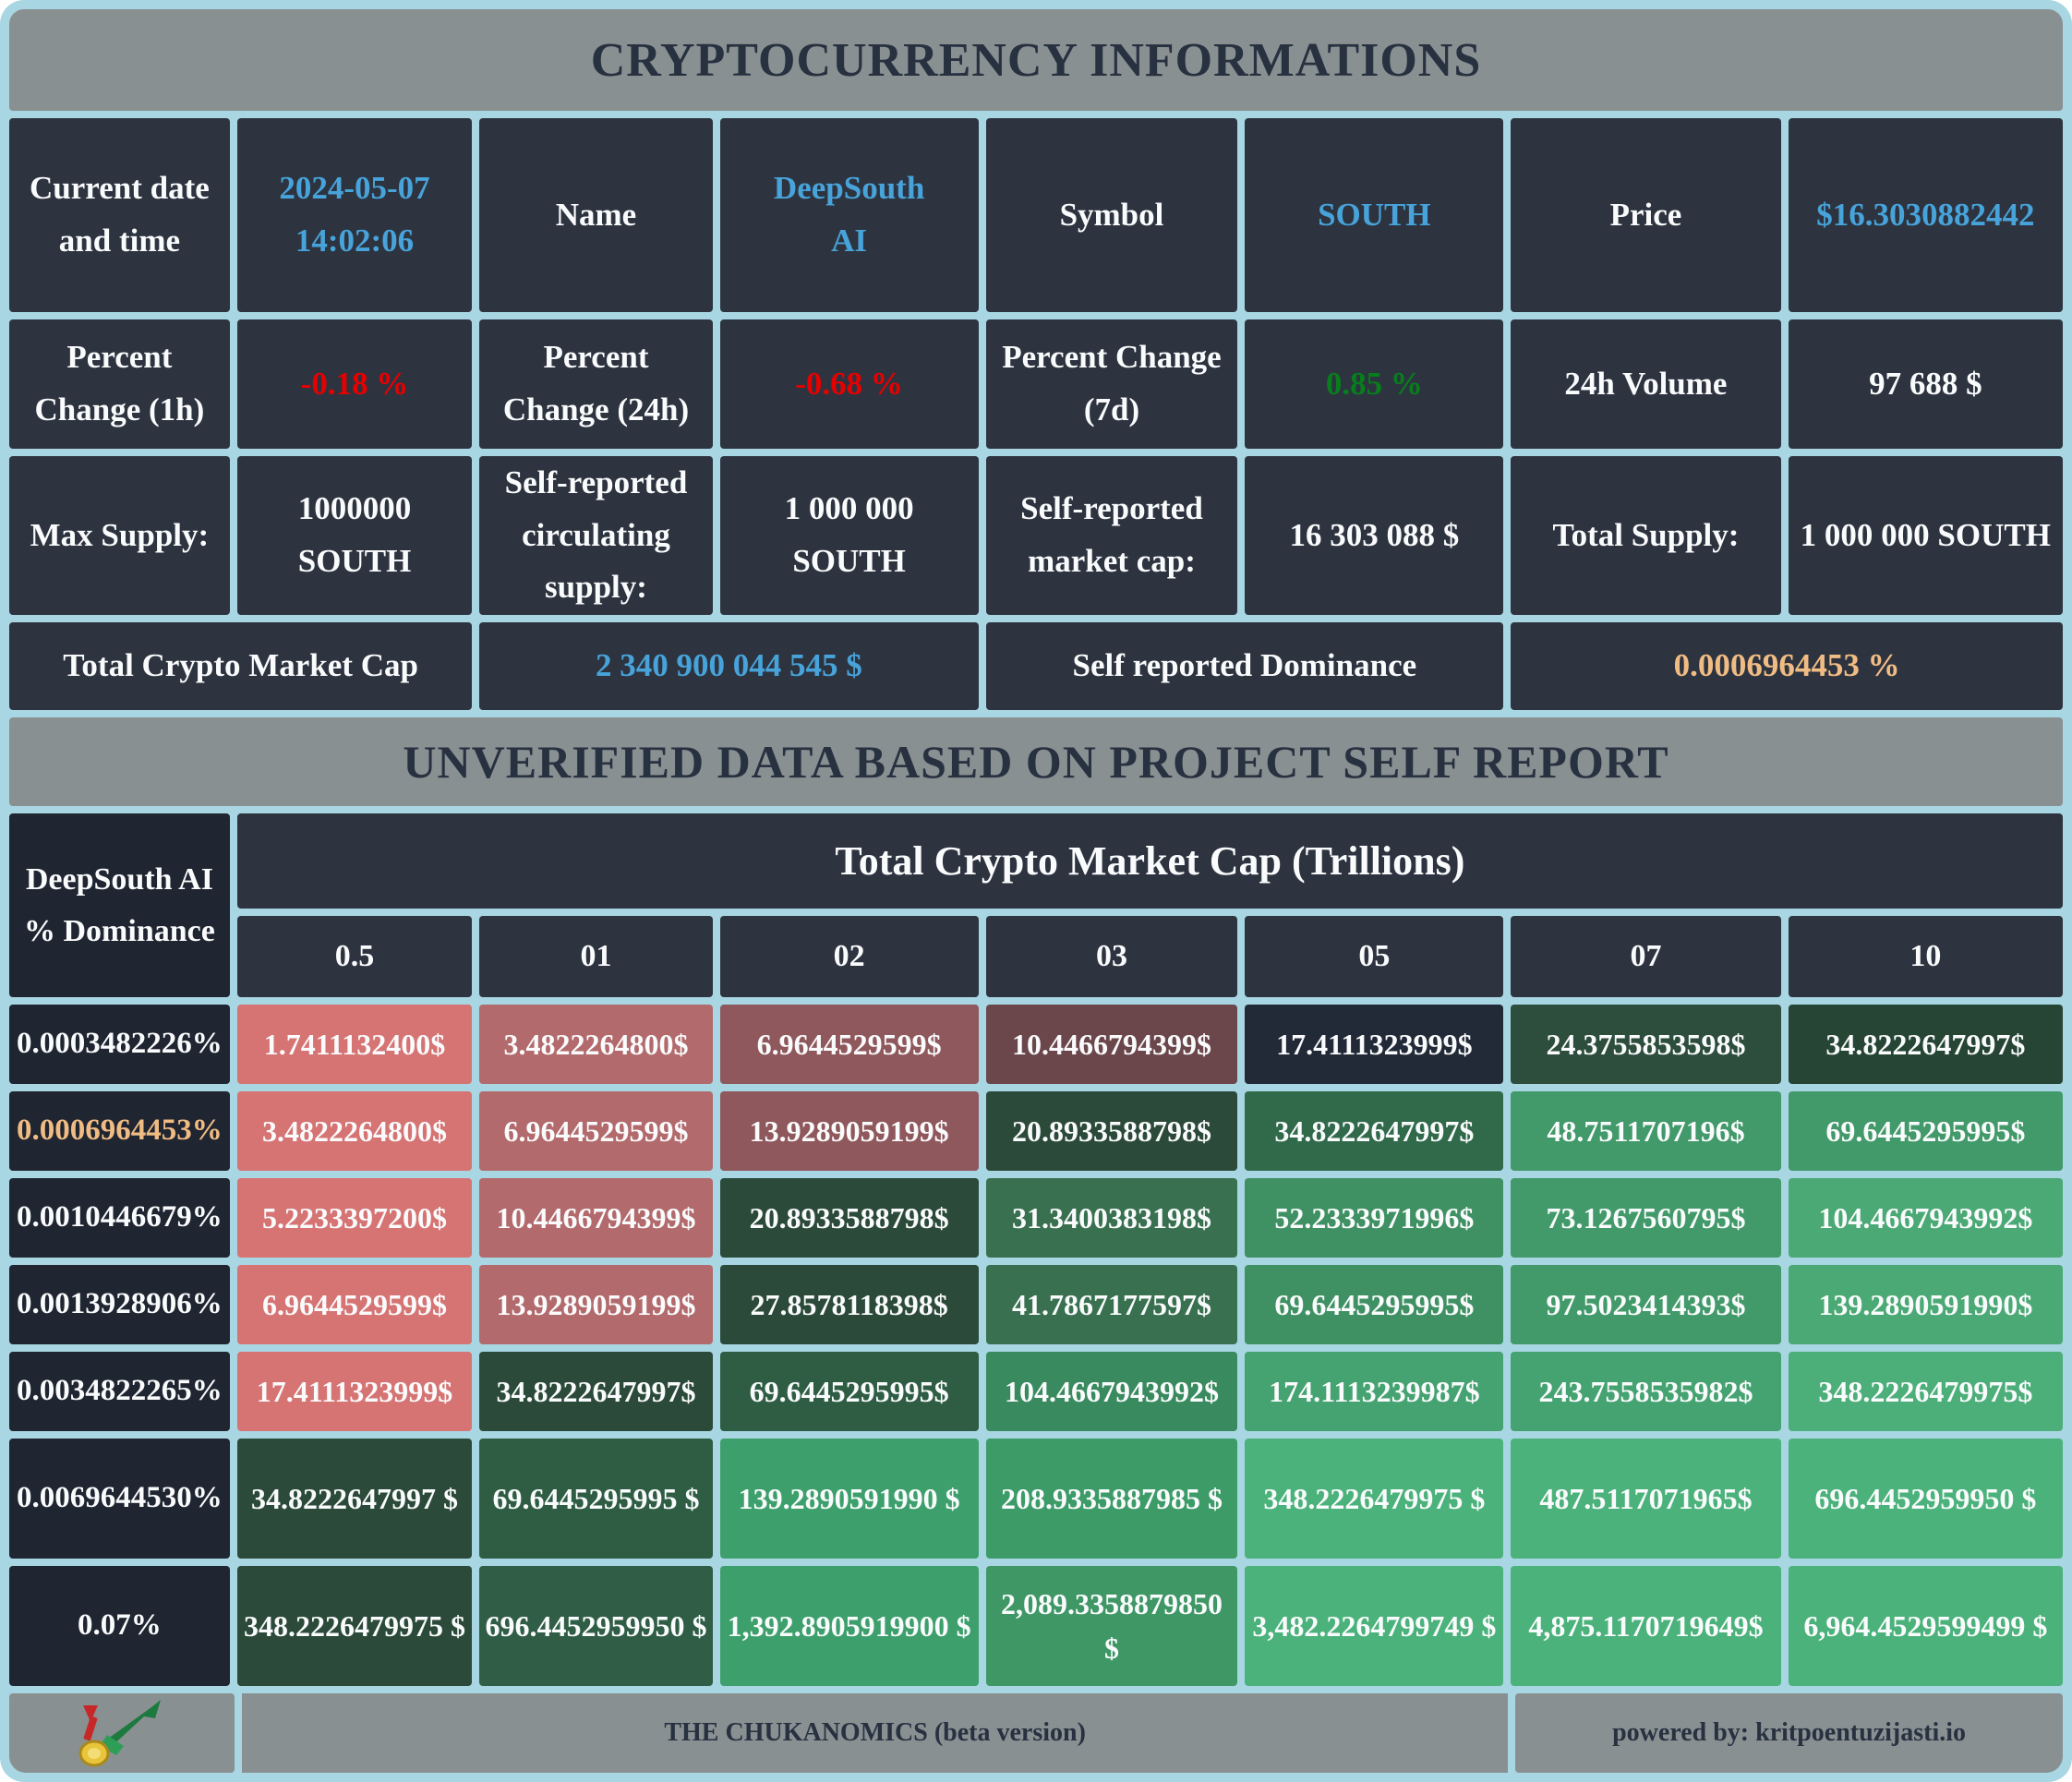  Describe the element at coordinates (1244, 666) in the screenshot. I see `info-cell: Self reported Dominance` at that location.